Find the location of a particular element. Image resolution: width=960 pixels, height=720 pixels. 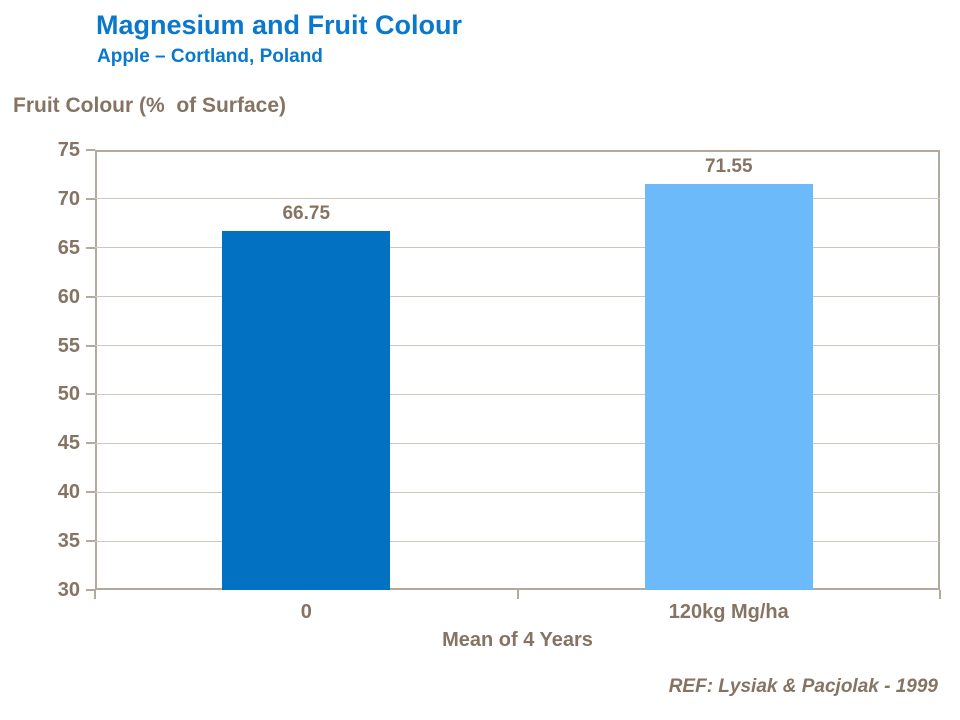

x-axis-category-label: 0 is located at coordinates (306, 612).